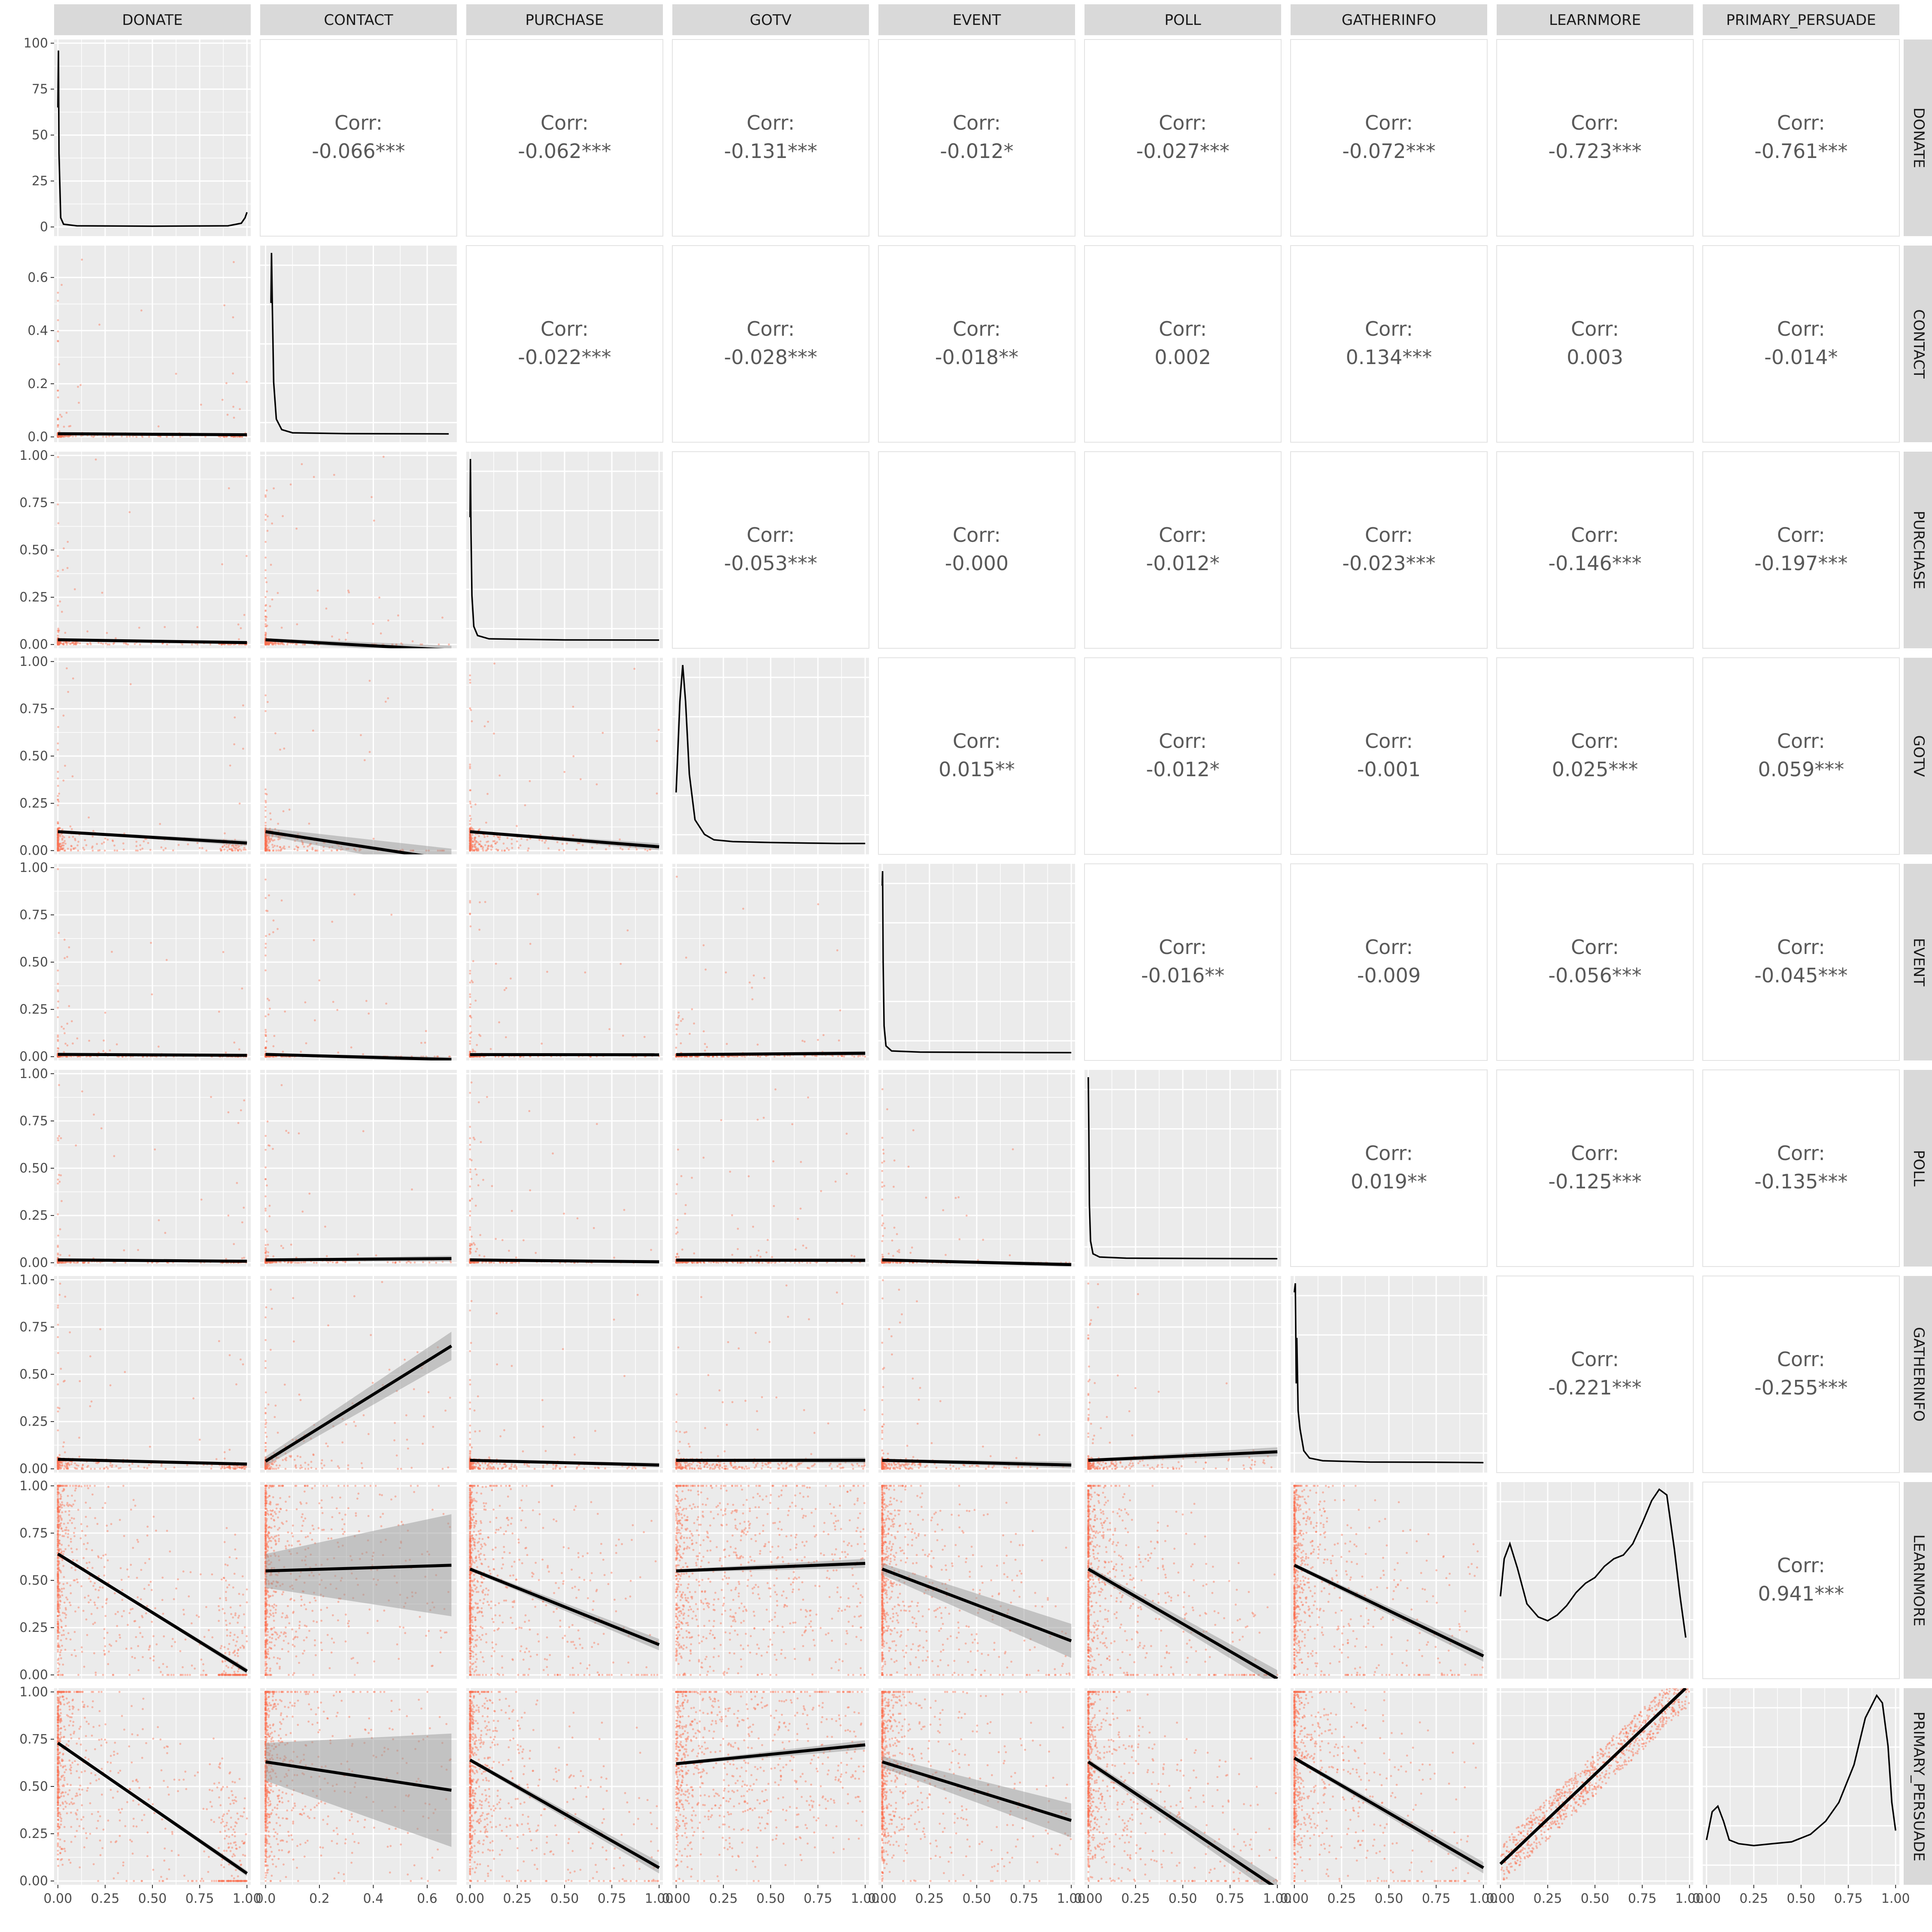 The height and width of the screenshot is (1932, 1932). Describe the element at coordinates (1389, 151) in the screenshot. I see `corr-value: -0.072***` at that location.